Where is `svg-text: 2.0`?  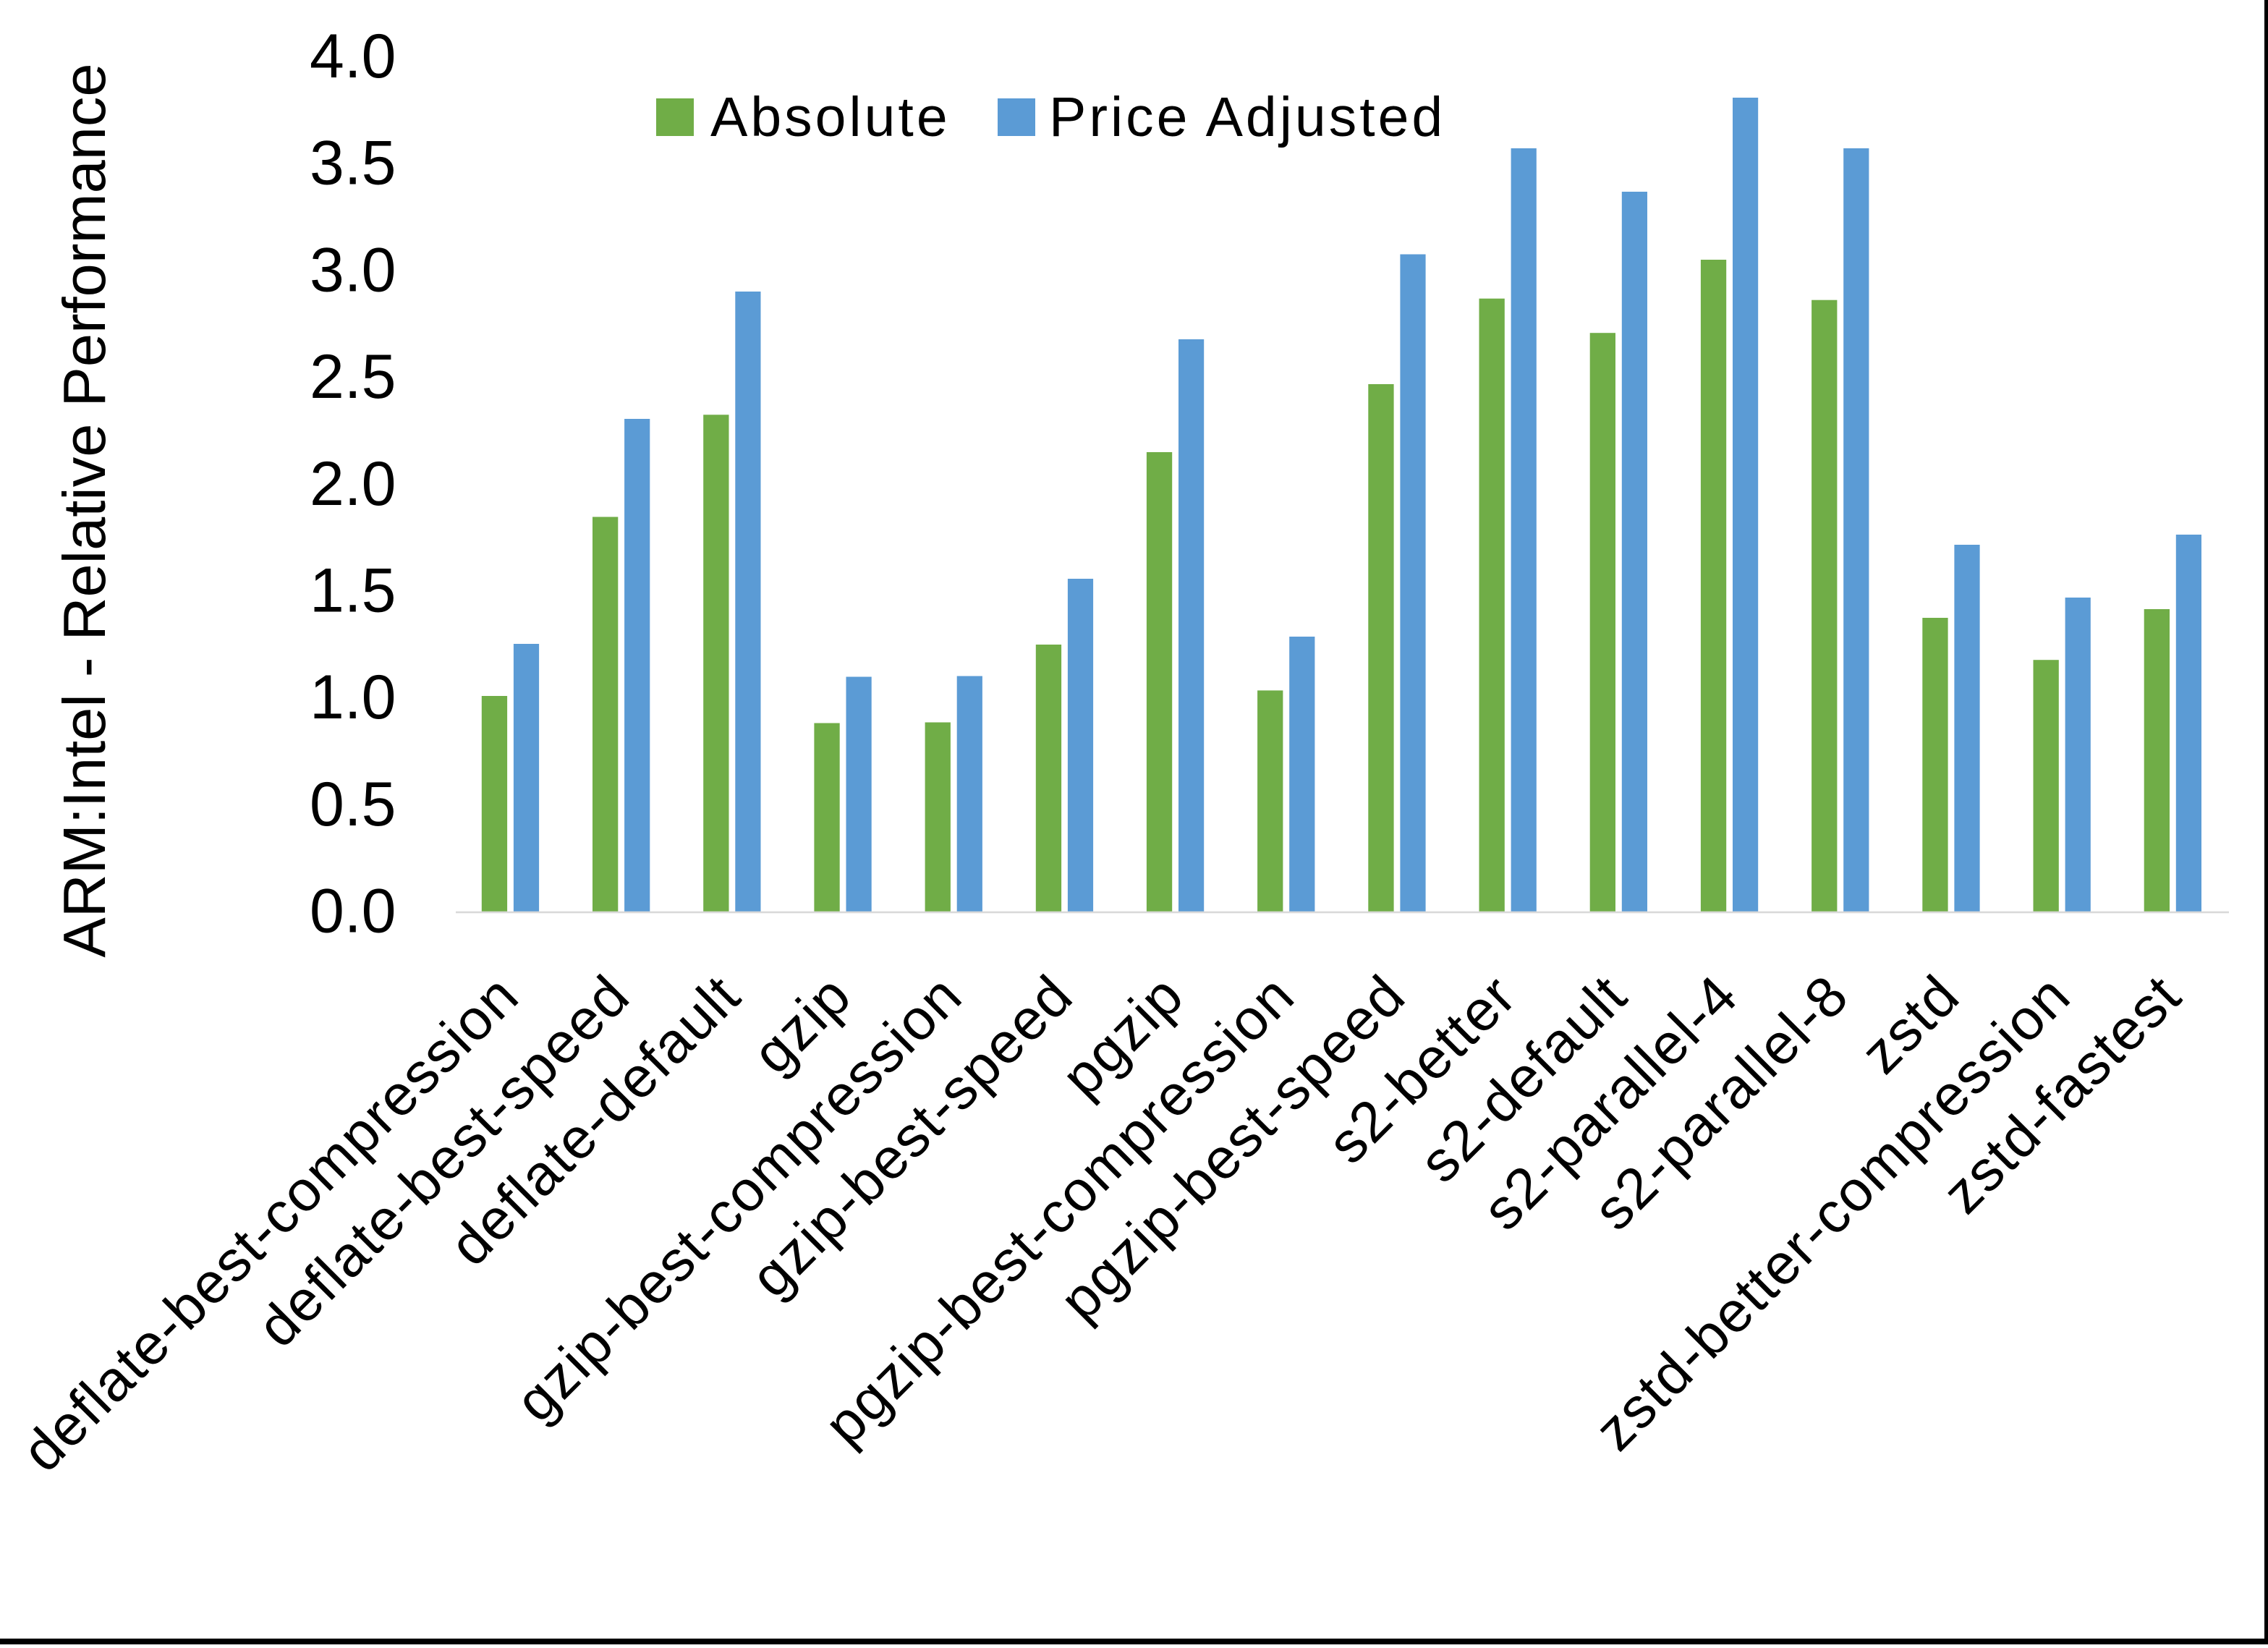
svg-text: 2.0 is located at coordinates (353, 484).